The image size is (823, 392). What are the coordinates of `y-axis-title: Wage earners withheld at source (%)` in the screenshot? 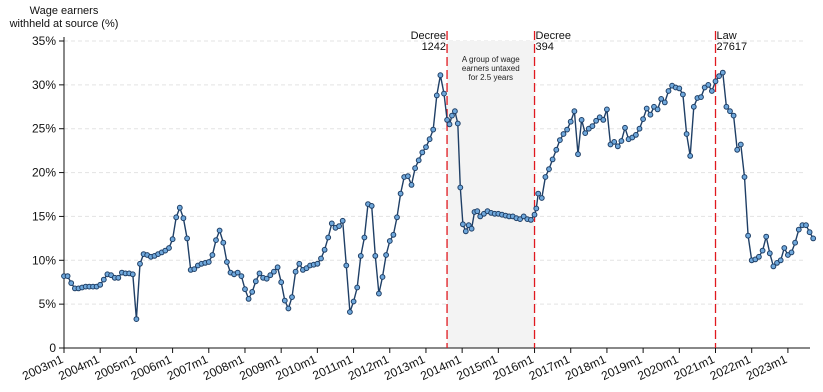 It's located at (64, 17).